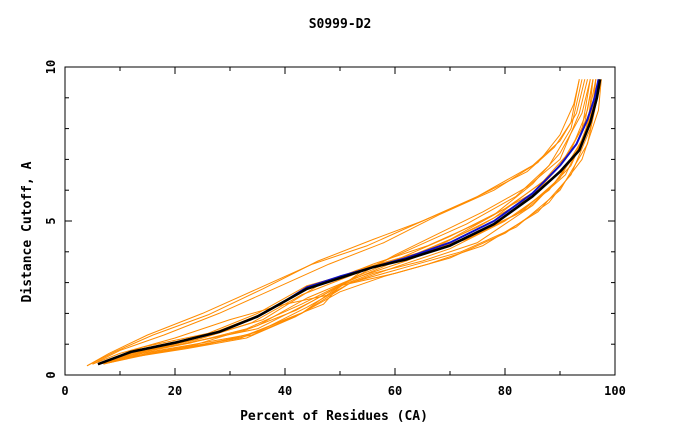 This screenshot has width=680, height=440. Describe the element at coordinates (285, 391) in the screenshot. I see `x-tick-label: 40` at that location.